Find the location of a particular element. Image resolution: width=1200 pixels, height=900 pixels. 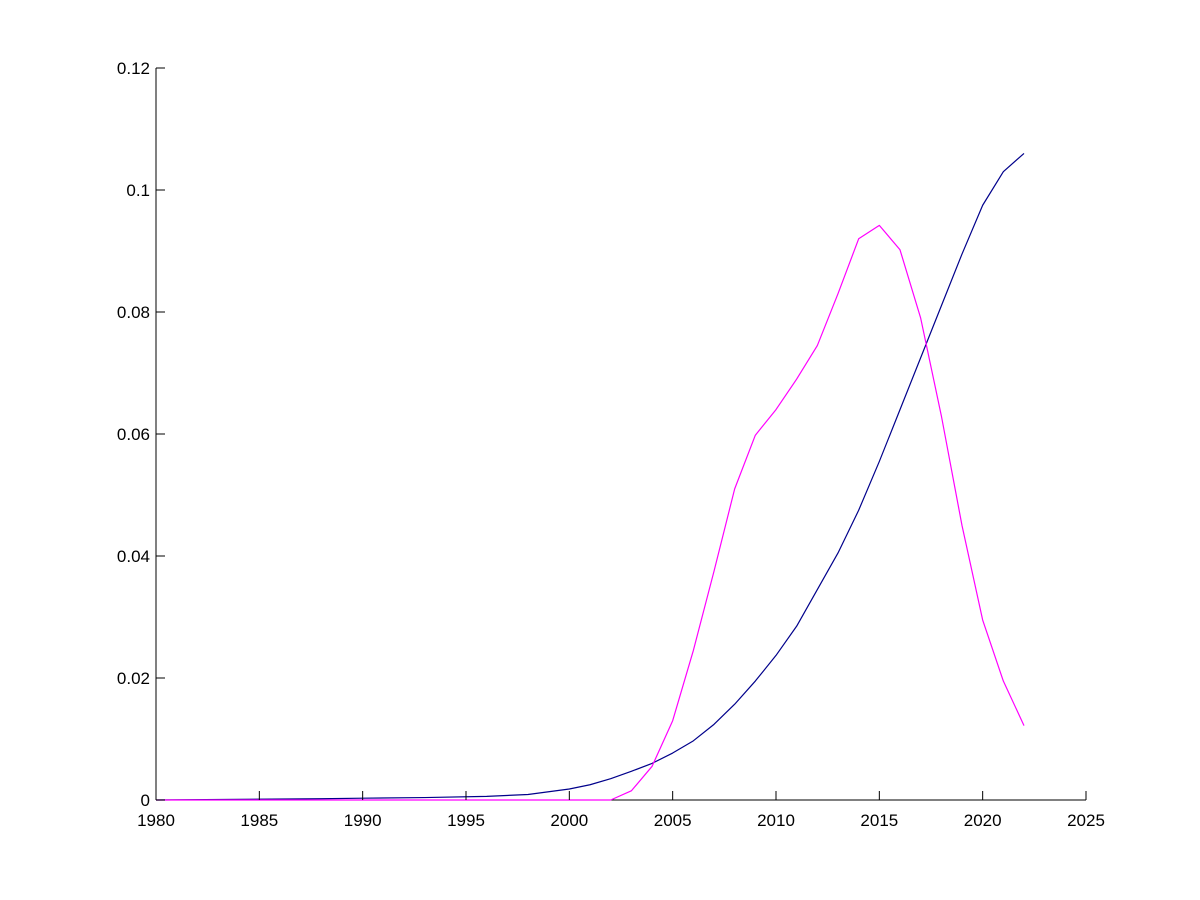

x-tick-label: 2020 is located at coordinates (983, 820).